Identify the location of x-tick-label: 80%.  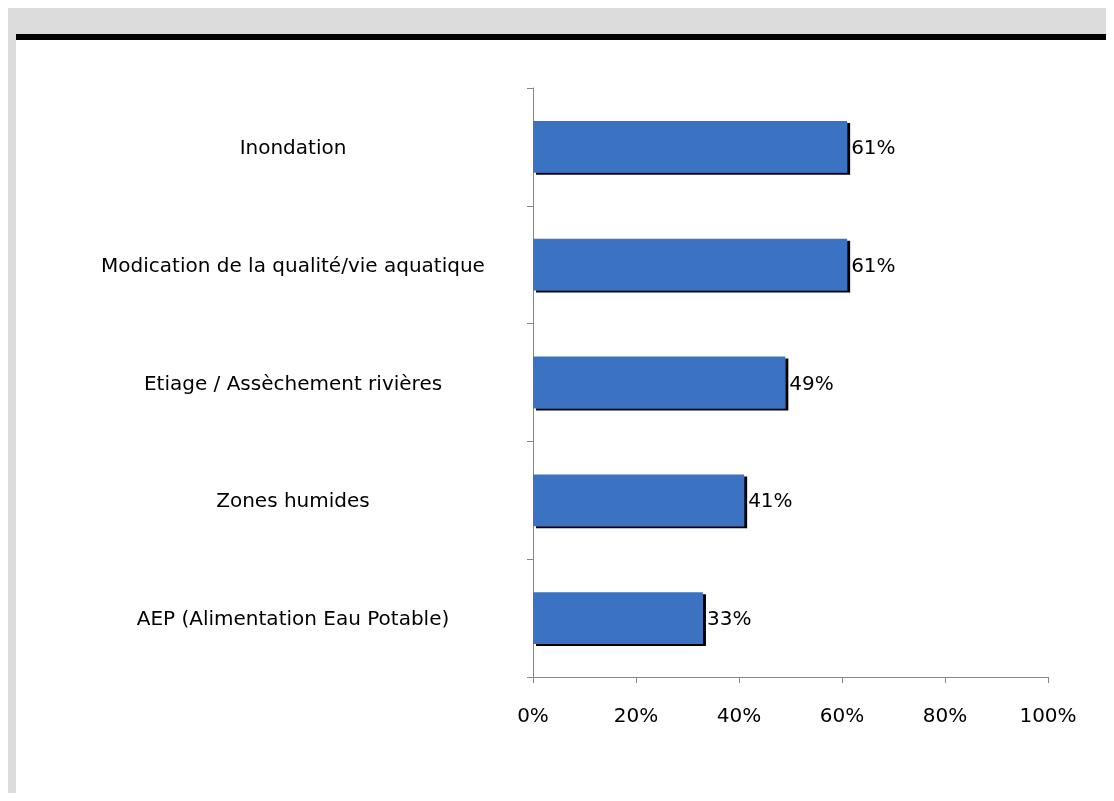
(945, 715).